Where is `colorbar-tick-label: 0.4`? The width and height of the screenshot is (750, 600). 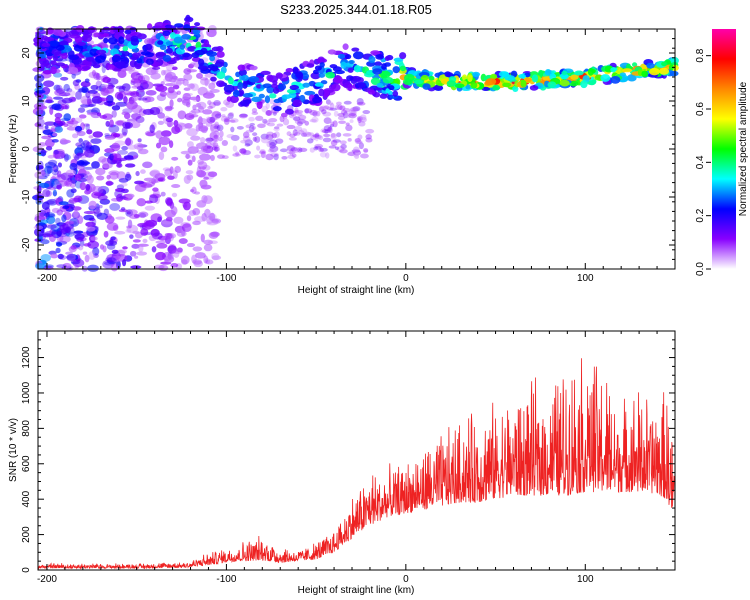 colorbar-tick-label: 0.4 is located at coordinates (700, 162).